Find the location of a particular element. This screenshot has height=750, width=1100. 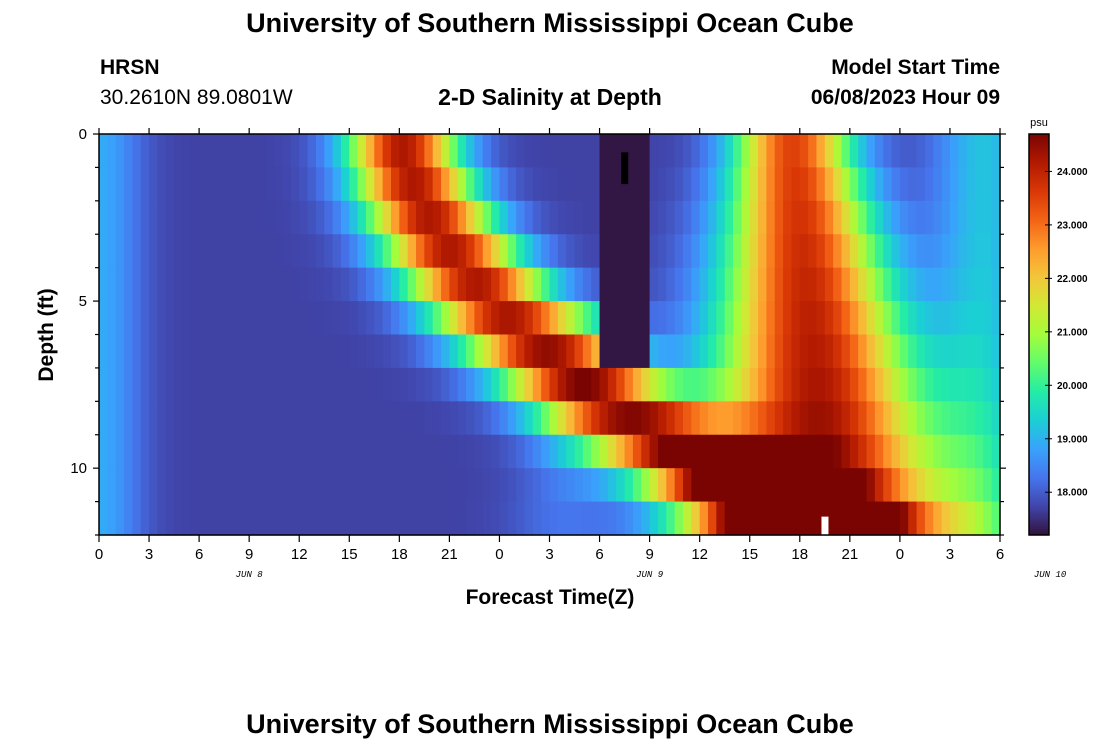

x-tick-label: 15 is located at coordinates (749, 554).